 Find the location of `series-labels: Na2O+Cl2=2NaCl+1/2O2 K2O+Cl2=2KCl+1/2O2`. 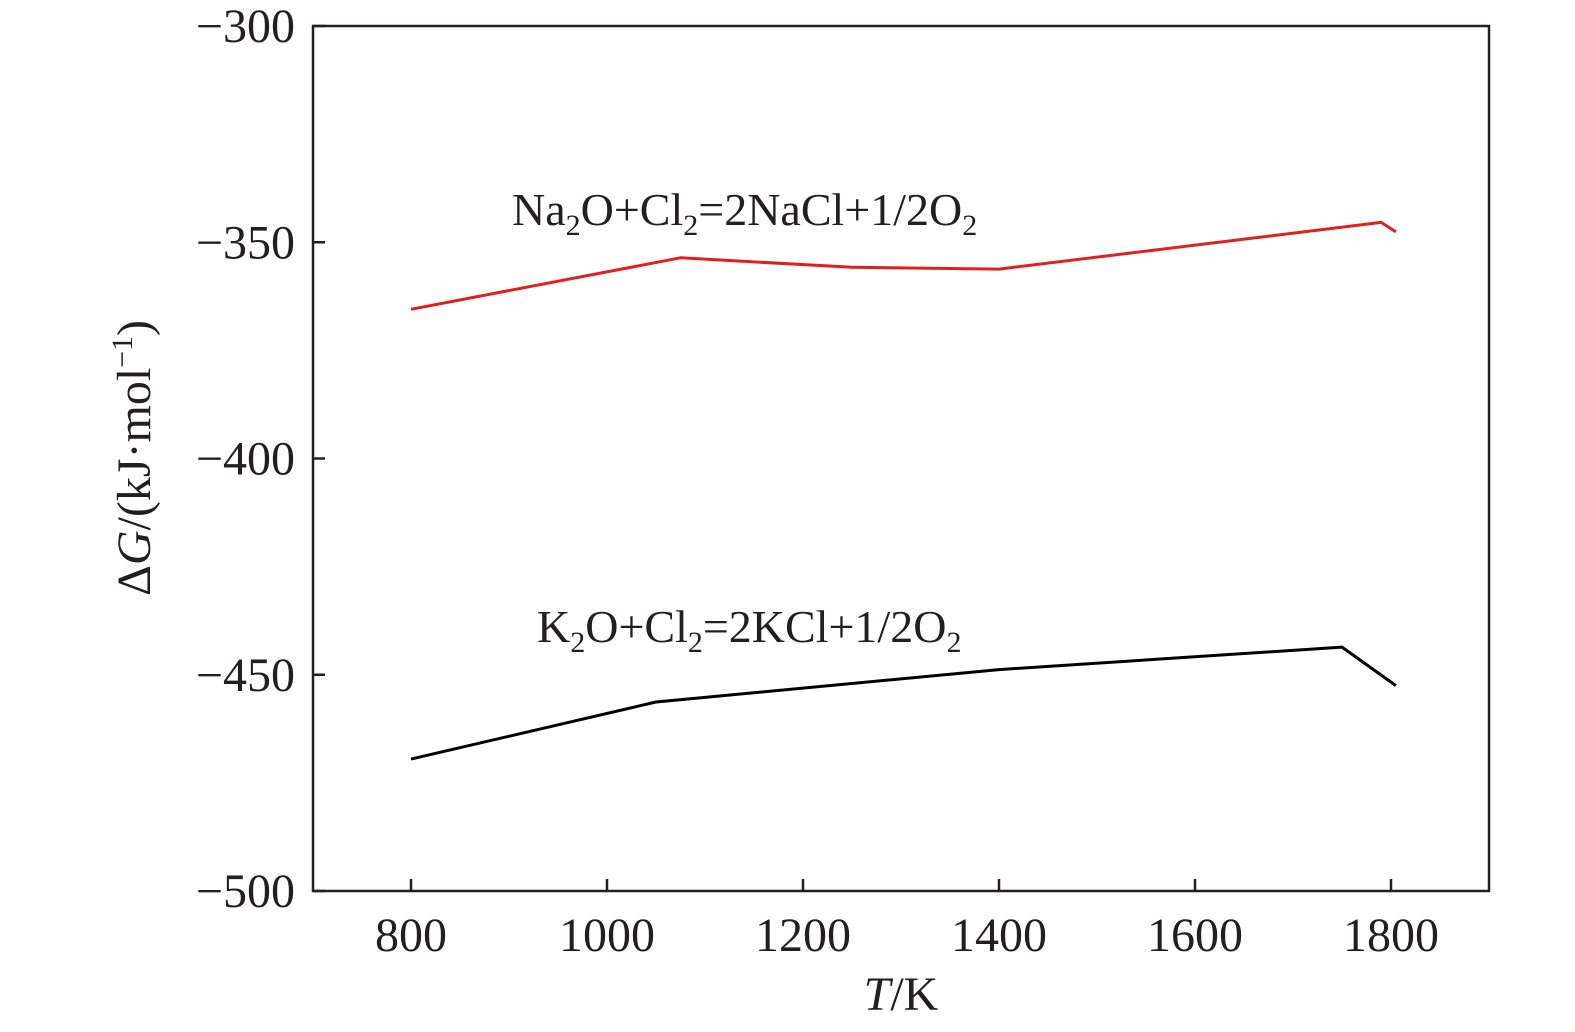

series-labels: Na2O+Cl2=2NaCl+1/2O2 K2O+Cl2=2KCl+1/2O2 is located at coordinates (744, 421).